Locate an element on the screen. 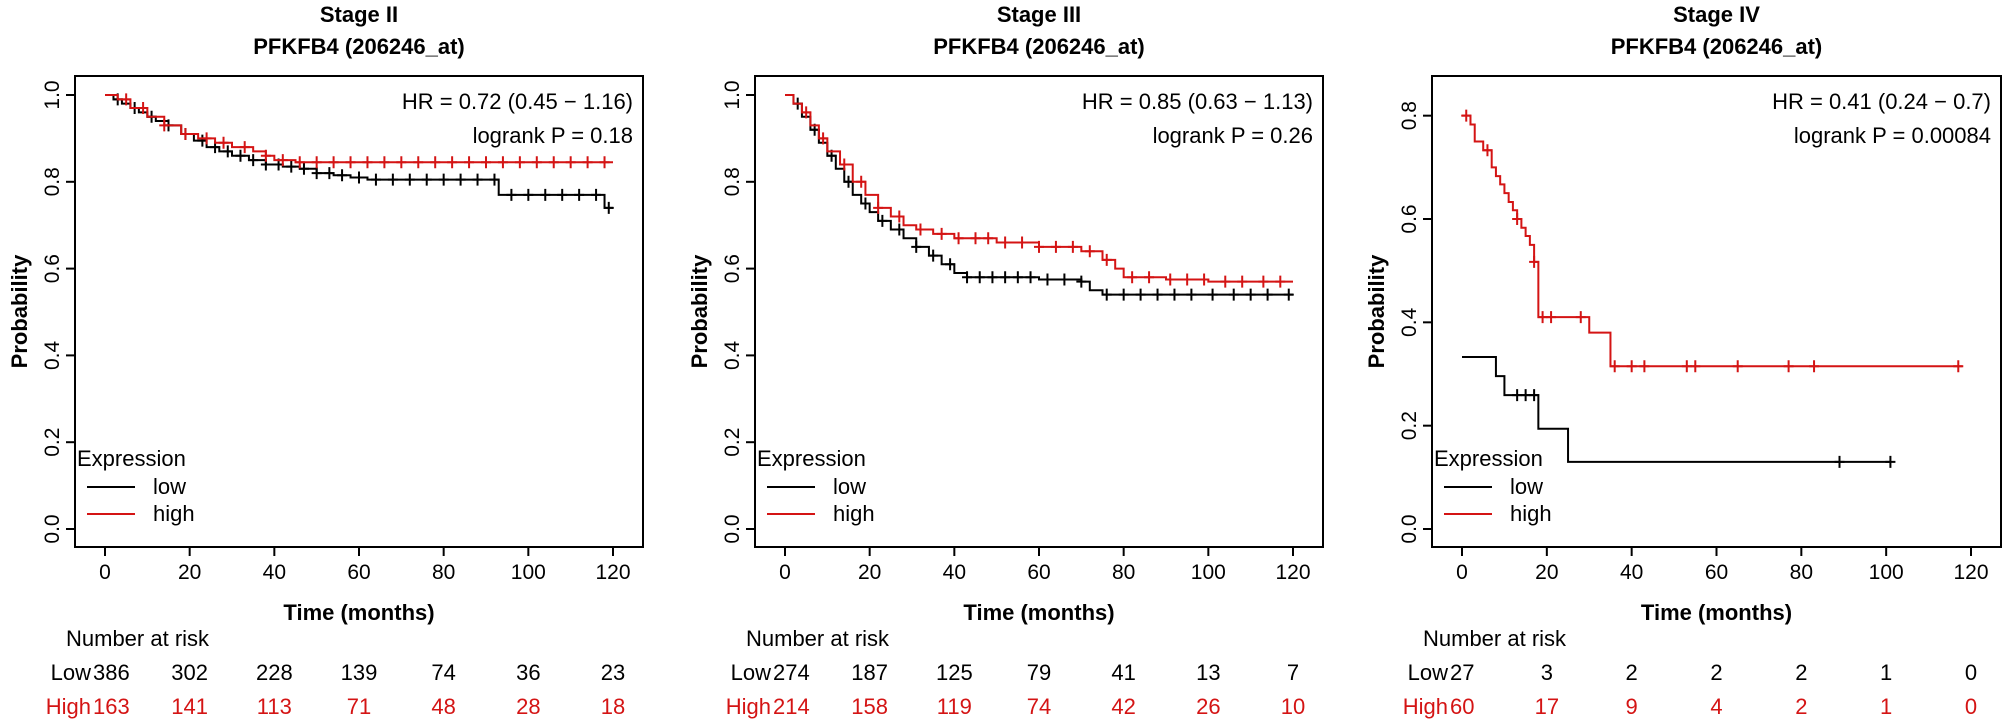 This screenshot has height=723, width=2007. logrank-annotation: logrank P = 0.26 is located at coordinates (1233, 135).